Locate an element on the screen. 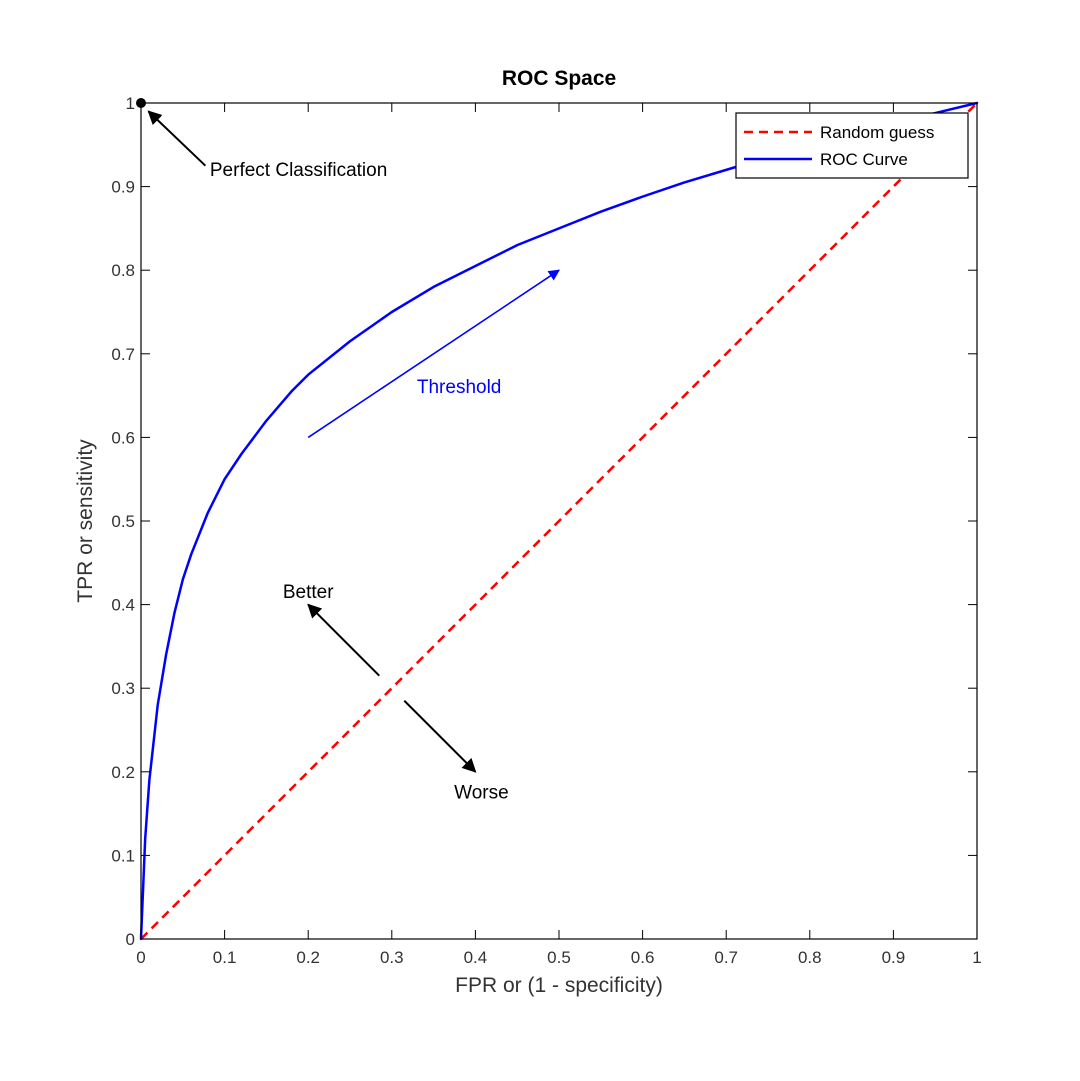 The width and height of the screenshot is (1080, 1081). x-tick-label: 0.5 is located at coordinates (559, 957).